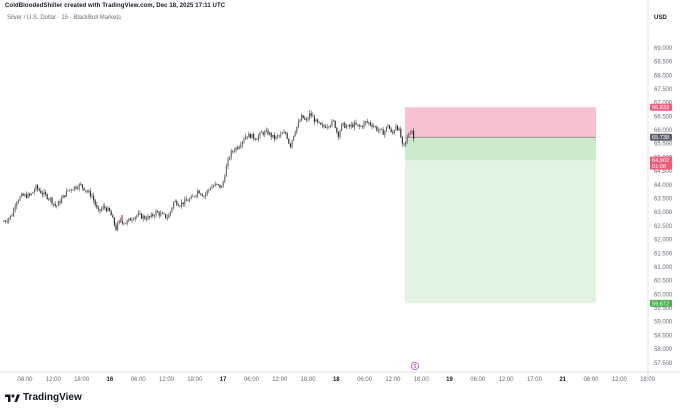 The height and width of the screenshot is (411, 680). What do you see at coordinates (12, 398) in the screenshot?
I see `tradingview-logo-icon` at bounding box center [12, 398].